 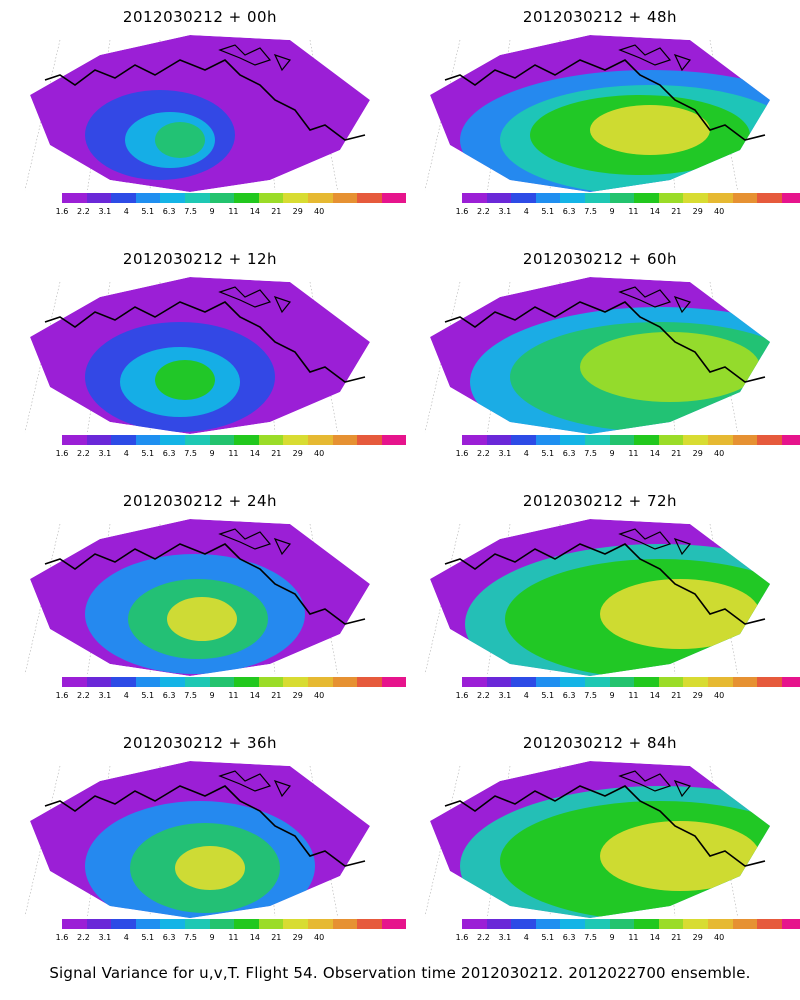 What do you see at coordinates (600, 501) in the screenshot?
I see `panel-title: 2012030212 + 72h` at bounding box center [600, 501].